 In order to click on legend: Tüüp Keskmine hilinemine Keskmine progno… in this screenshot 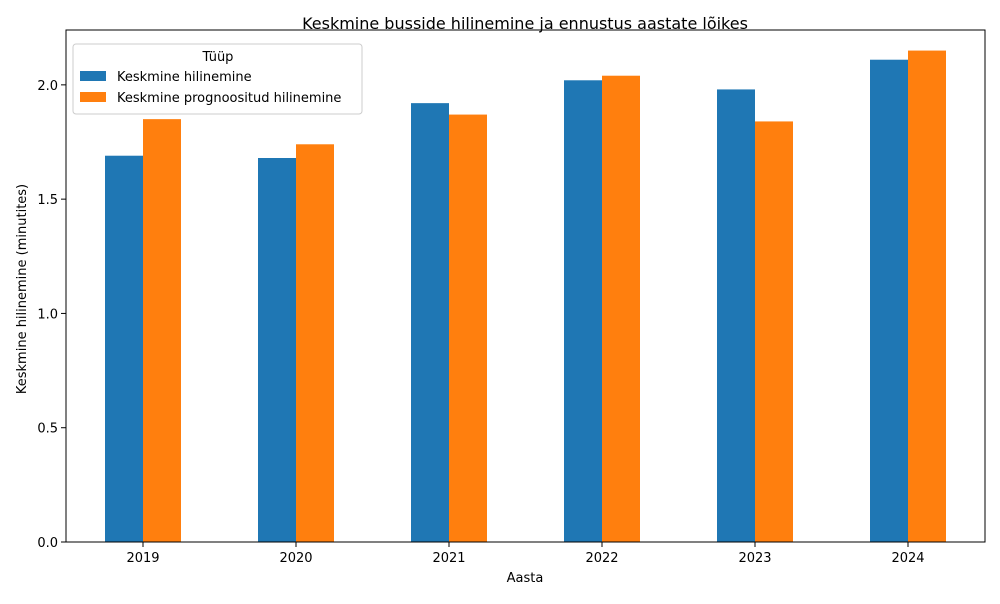, I will do `click(217, 79)`.